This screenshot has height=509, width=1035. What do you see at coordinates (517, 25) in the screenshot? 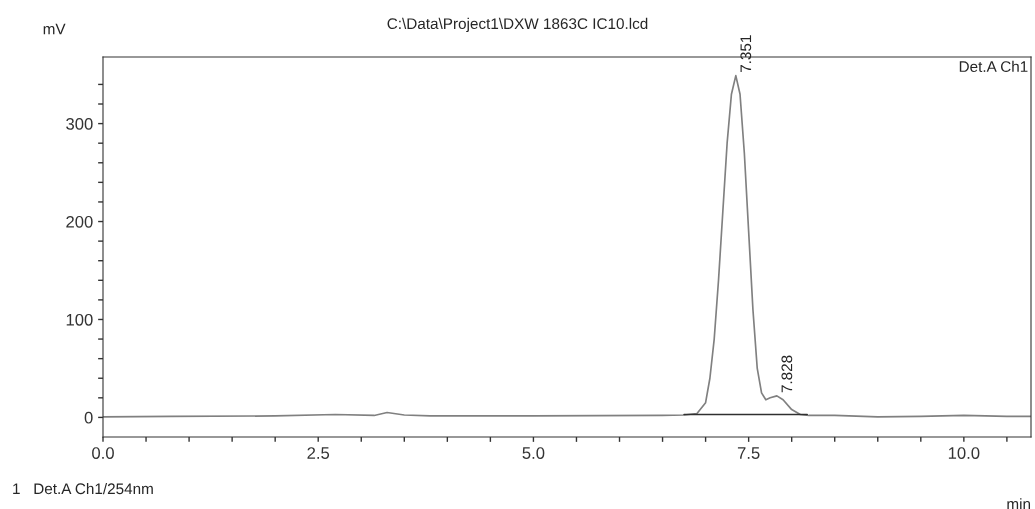
I see `chart-title: C:\Data\Project1\DXW 1863C IC10.lcd` at bounding box center [517, 25].